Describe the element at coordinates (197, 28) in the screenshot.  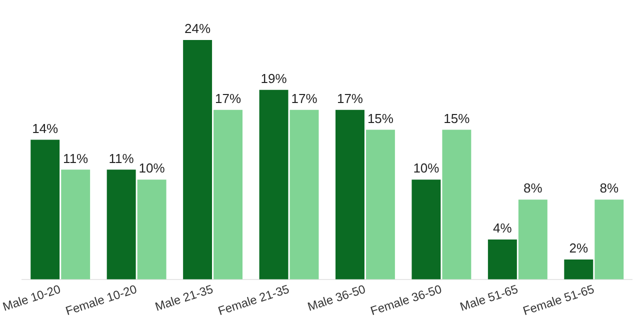
I see `data-label: 24%` at that location.